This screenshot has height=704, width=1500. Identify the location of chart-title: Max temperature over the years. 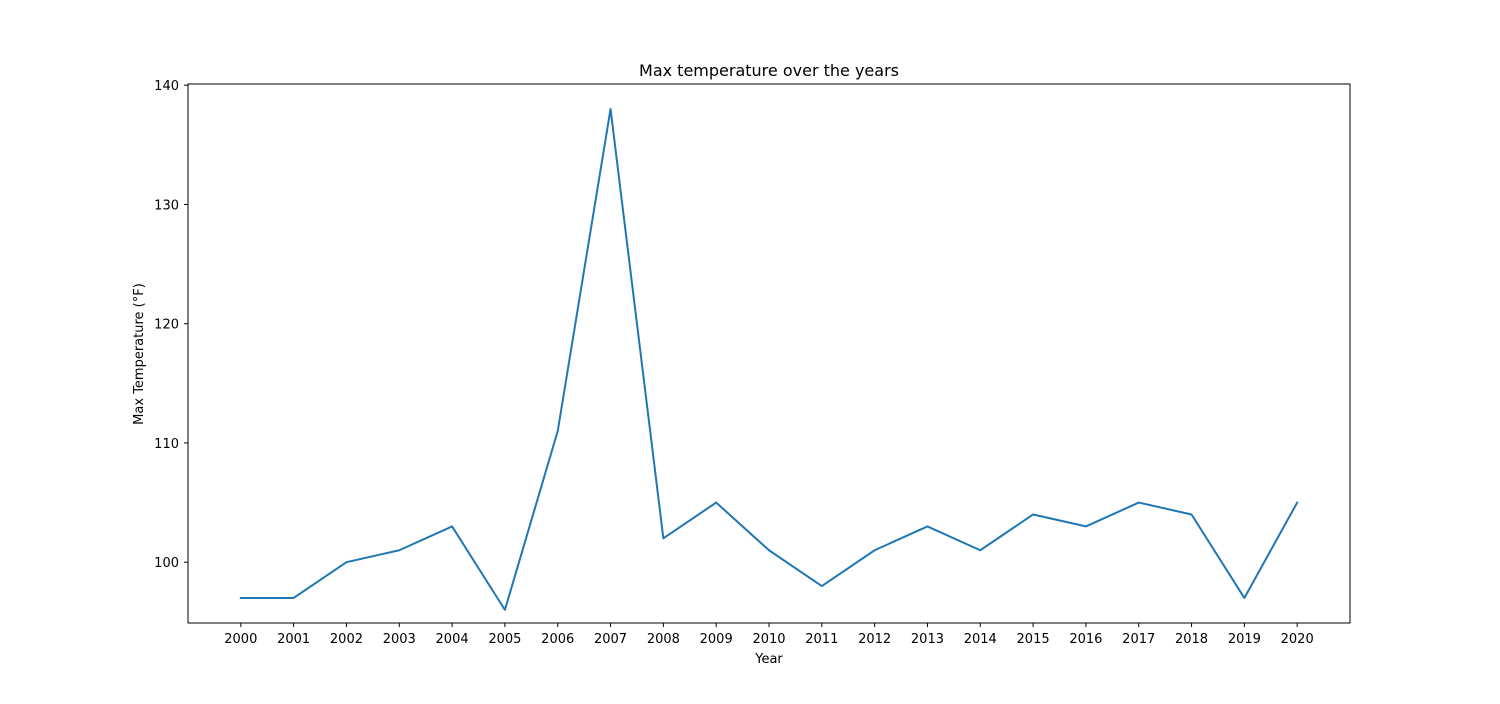
(769, 70).